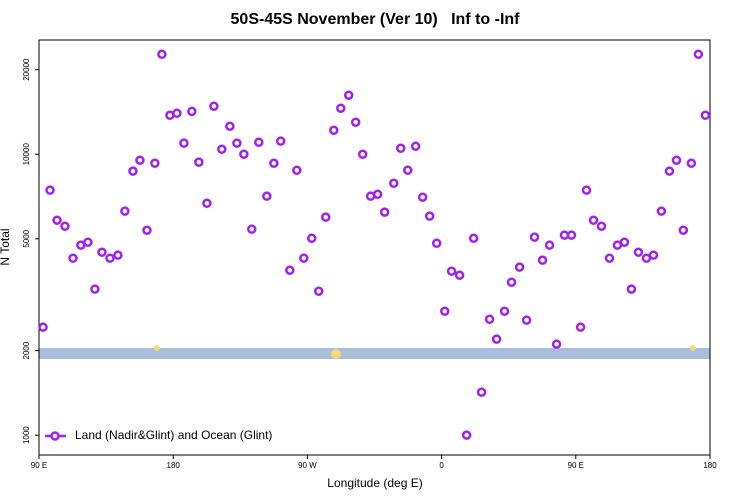 Image resolution: width=750 pixels, height=500 pixels. I want to click on legend-label: Land (Nadir&Glint) and Ocean (Glint), so click(173, 435).